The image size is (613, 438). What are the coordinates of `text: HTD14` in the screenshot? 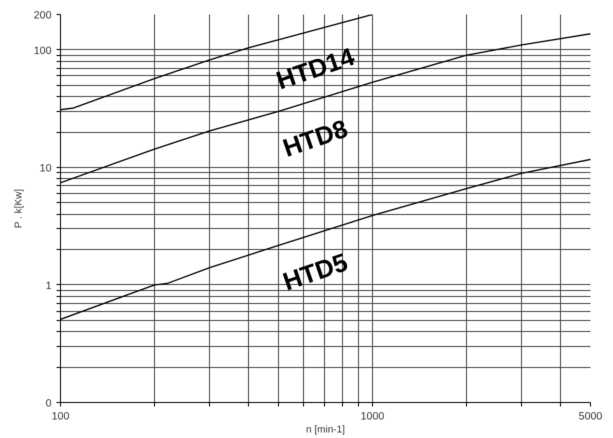 It's located at (315, 69).